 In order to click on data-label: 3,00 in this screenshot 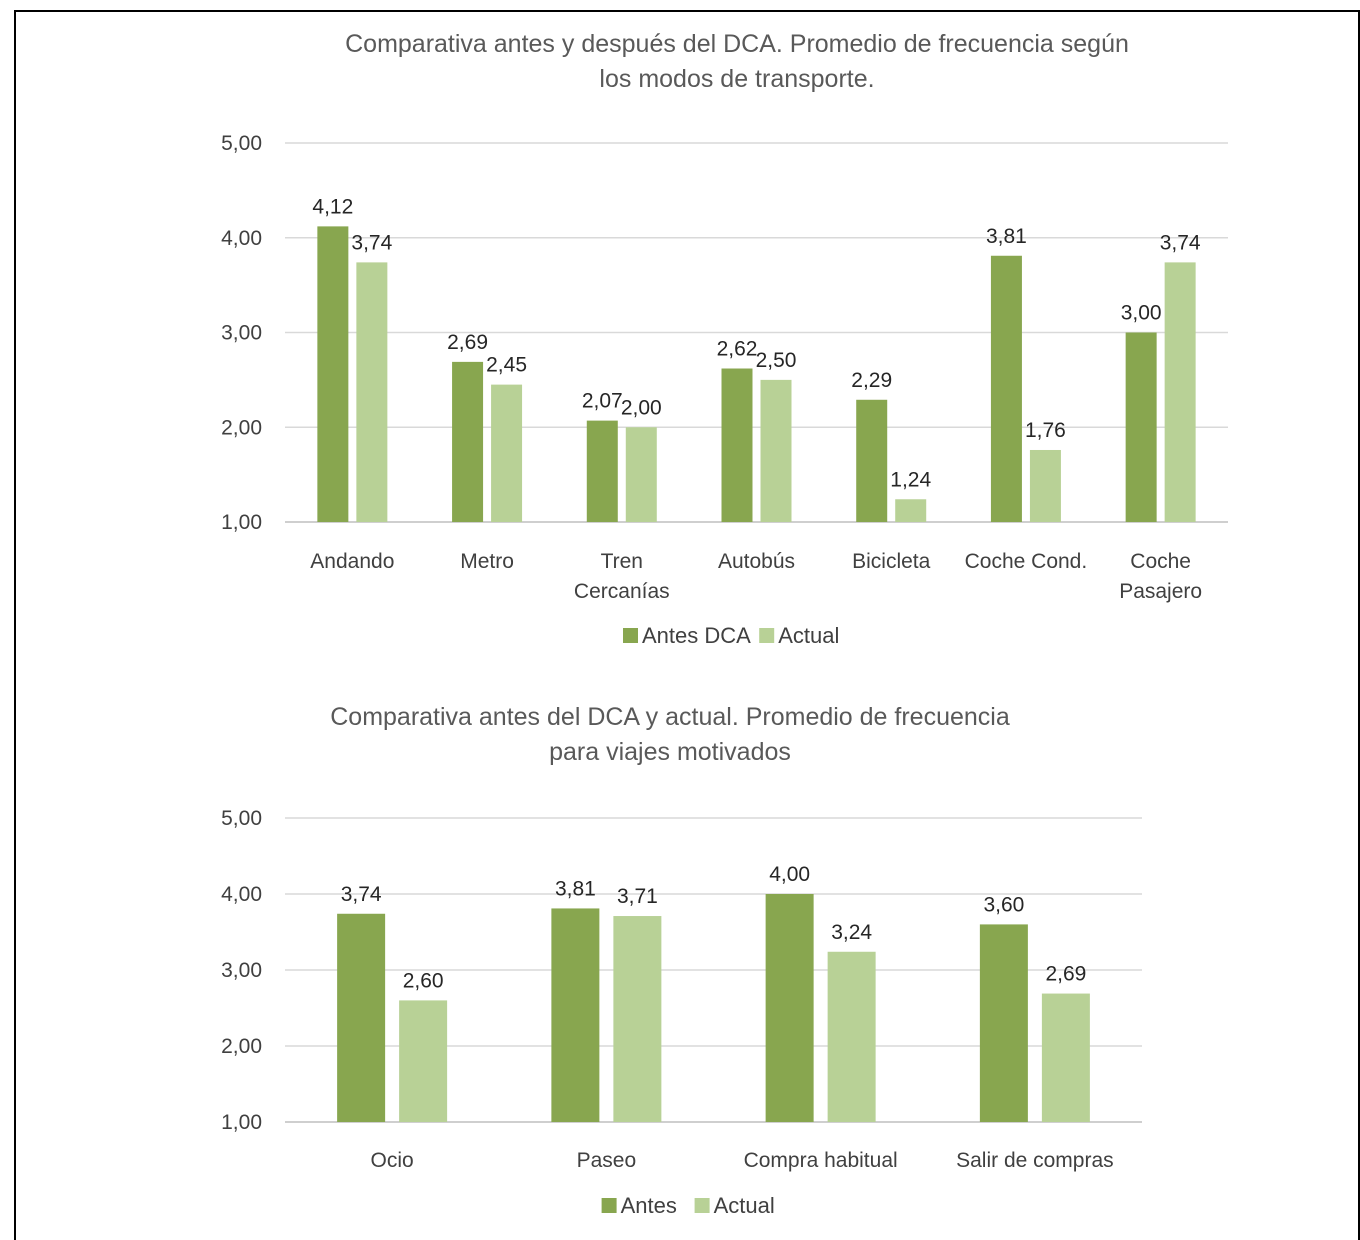, I will do `click(1141, 313)`.